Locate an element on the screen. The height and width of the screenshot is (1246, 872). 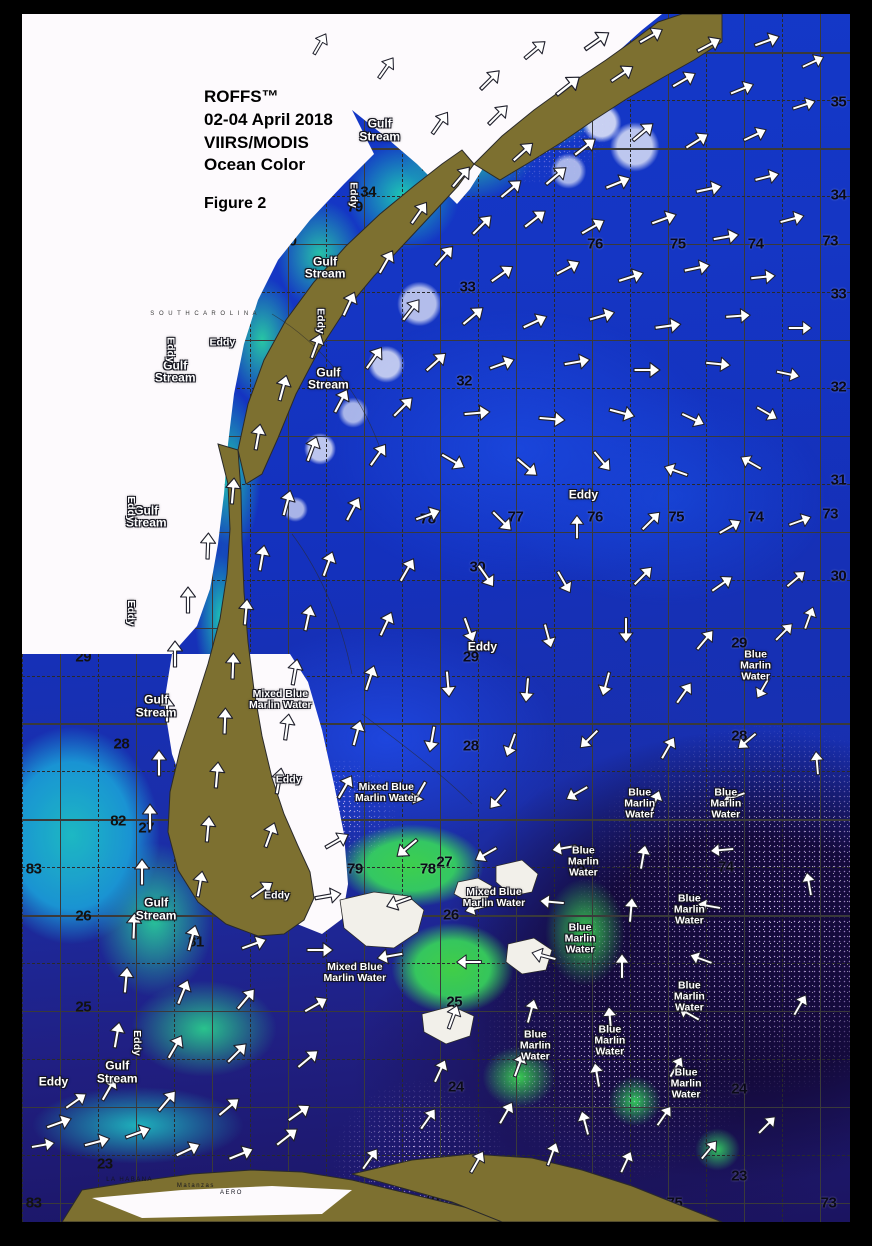
map-place-label: S O U T H C A R O L I N A is located at coordinates (204, 313).